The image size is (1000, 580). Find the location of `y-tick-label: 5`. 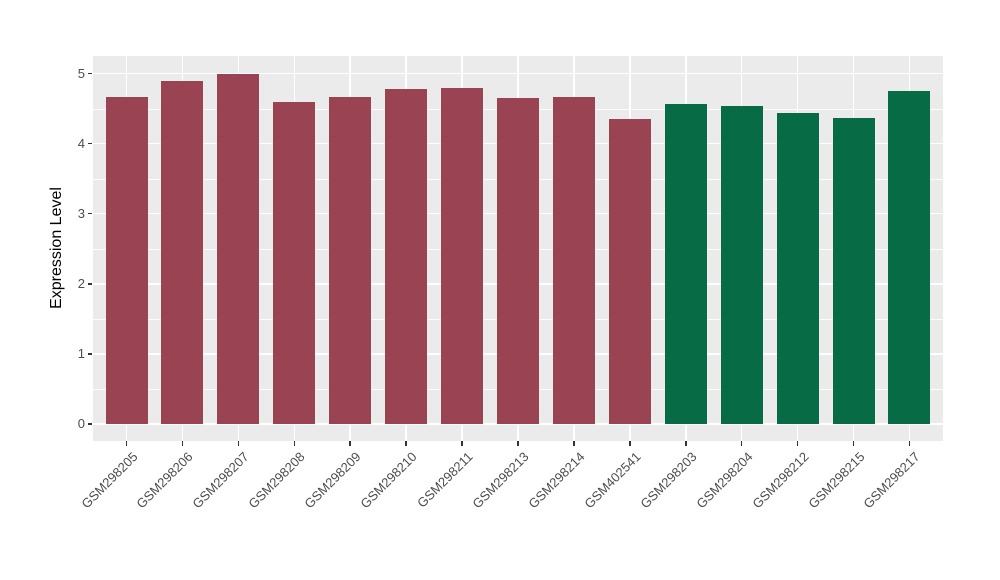

y-tick-label: 5 is located at coordinates (81, 73).